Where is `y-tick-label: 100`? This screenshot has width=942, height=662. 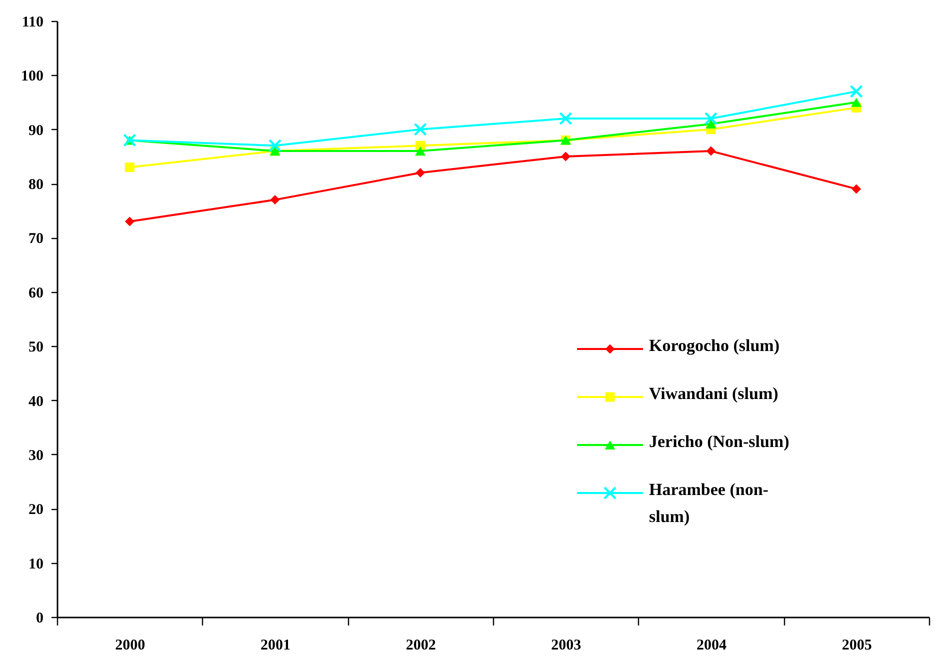 y-tick-label: 100 is located at coordinates (32, 76).